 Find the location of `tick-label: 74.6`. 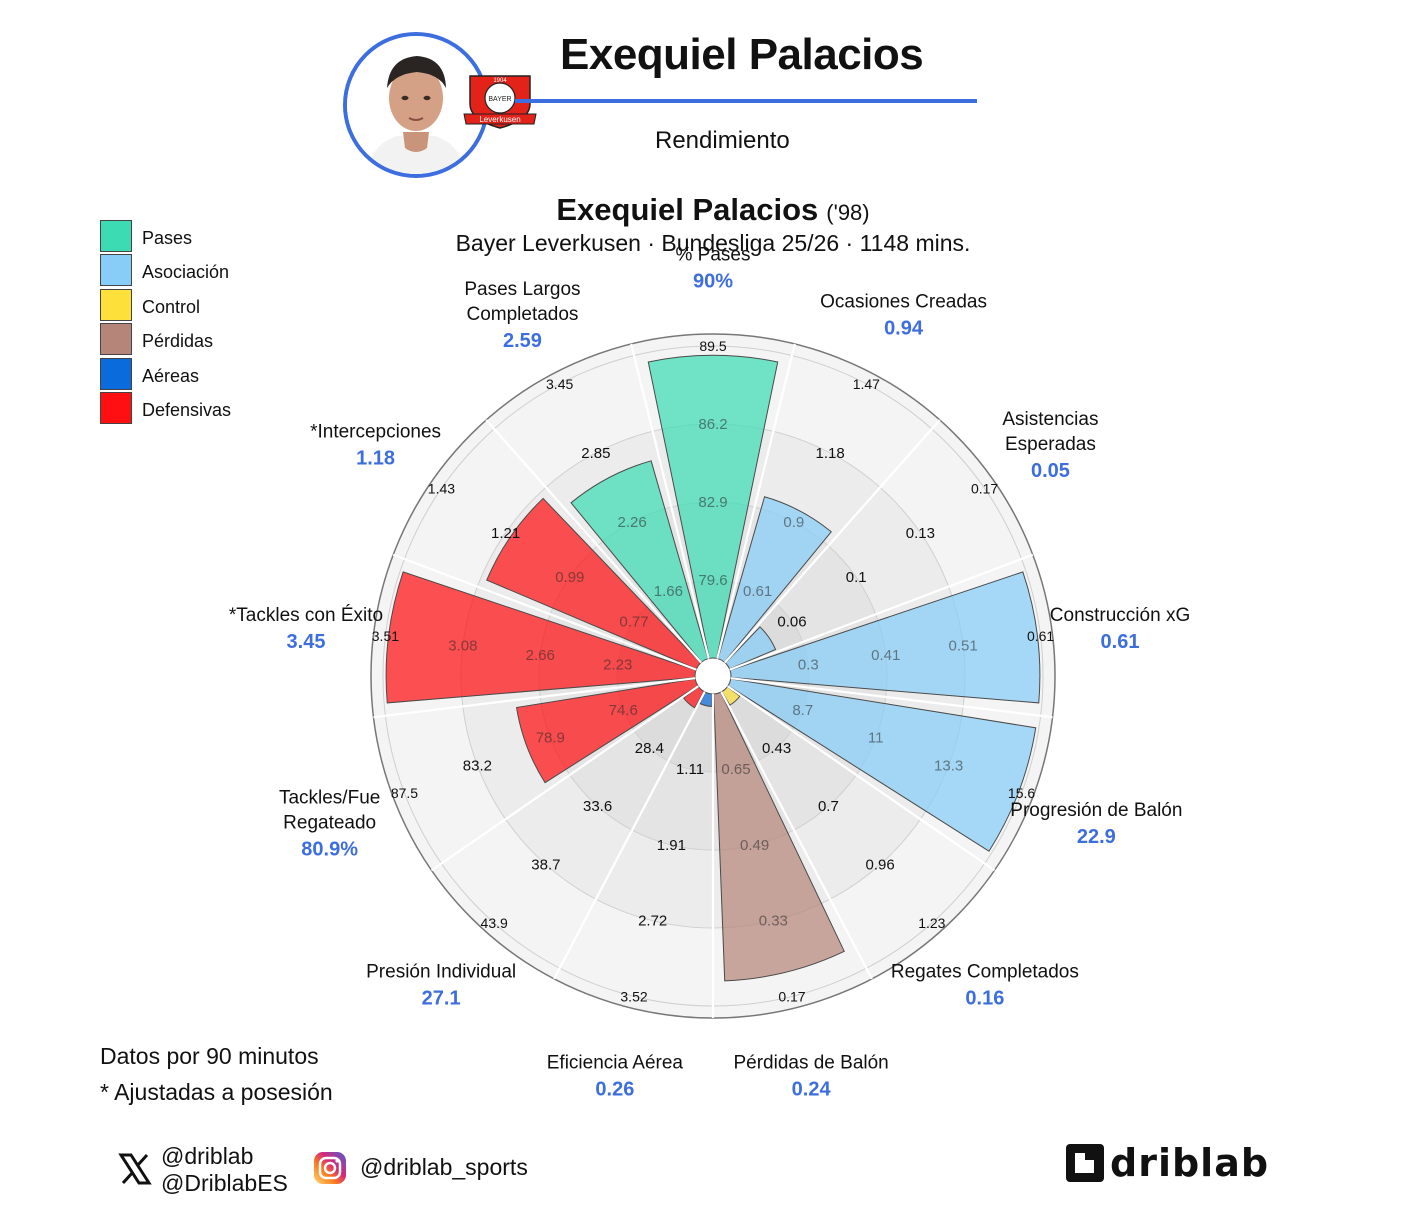

tick-label: 74.6 is located at coordinates (623, 710).